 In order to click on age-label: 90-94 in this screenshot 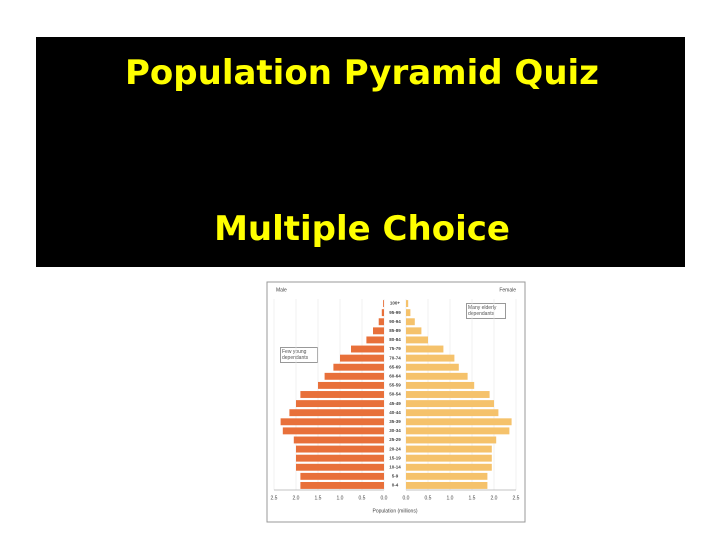, I will do `click(395, 321)`.